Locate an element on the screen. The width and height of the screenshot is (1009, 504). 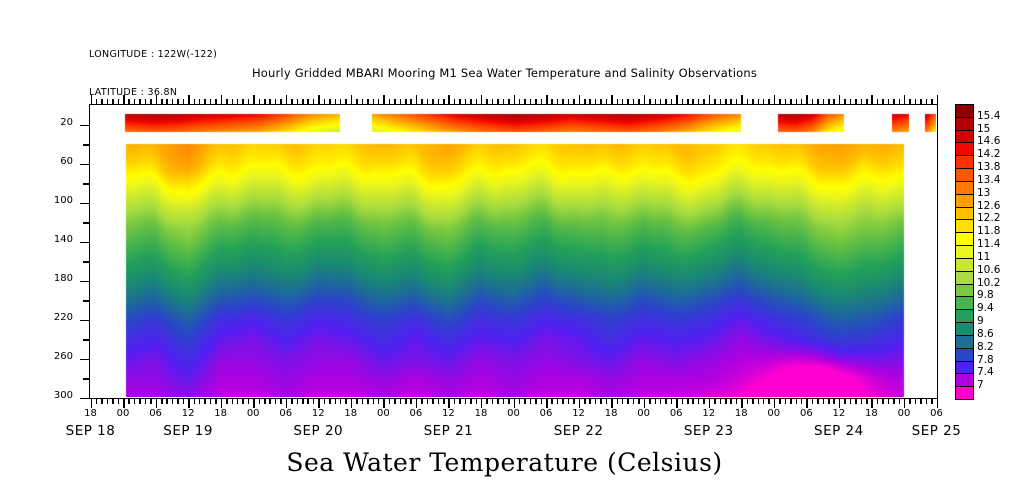
colorbar-tick-label: 13.8 is located at coordinates (989, 167).